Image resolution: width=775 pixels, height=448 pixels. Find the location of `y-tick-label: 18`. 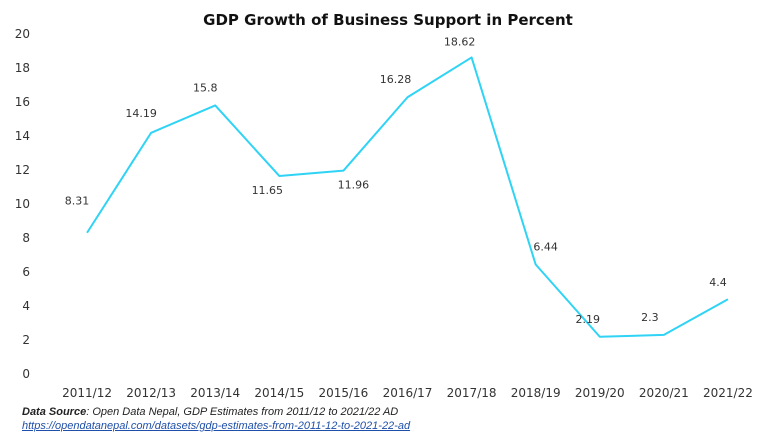

y-tick-label: 18 is located at coordinates (22, 68).